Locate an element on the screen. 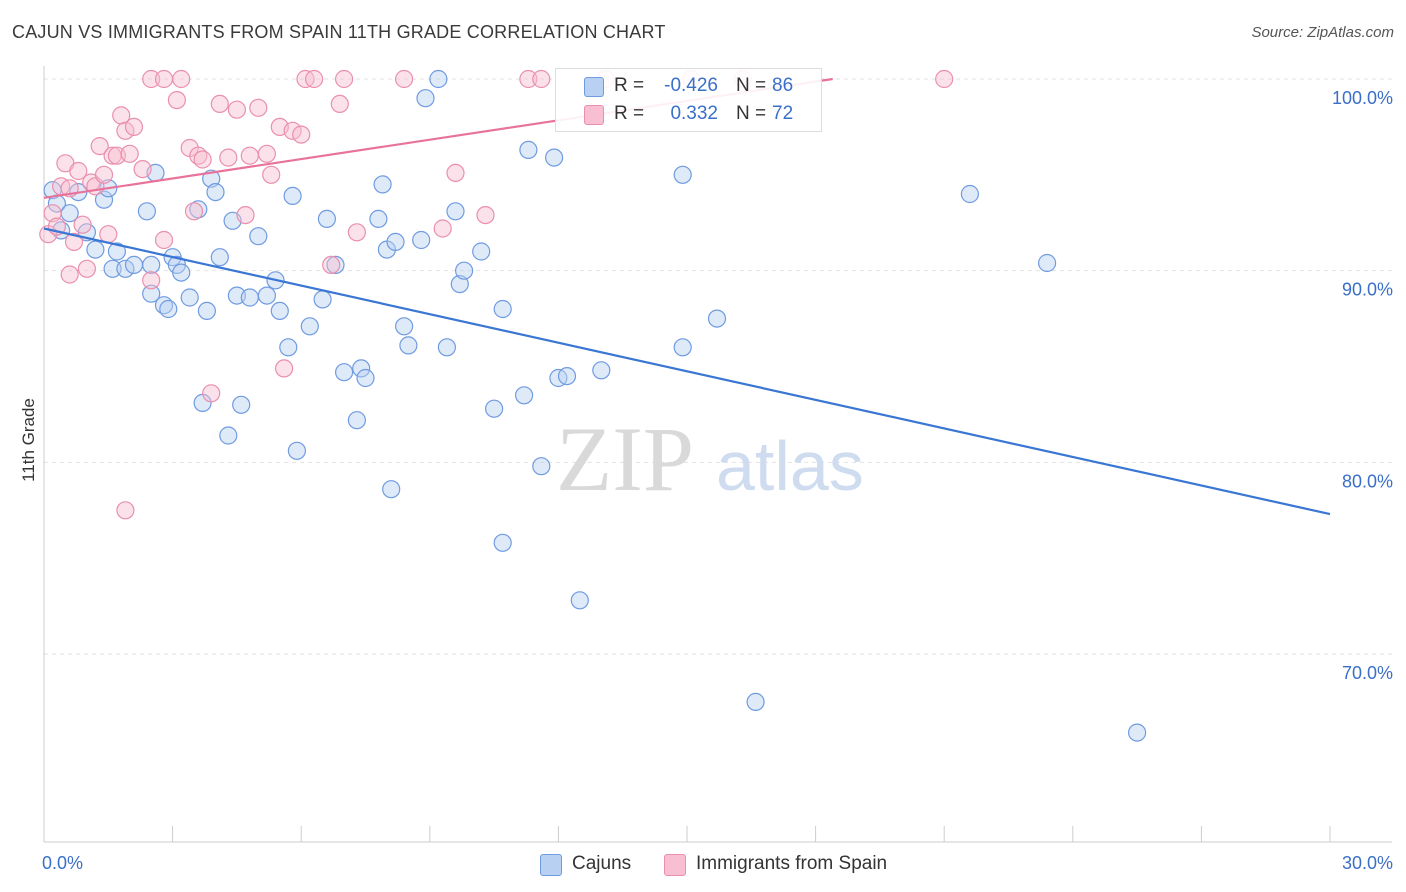 The width and height of the screenshot is (1406, 892). legend-label-spain: Immigrants from Spain is located at coordinates (792, 863).